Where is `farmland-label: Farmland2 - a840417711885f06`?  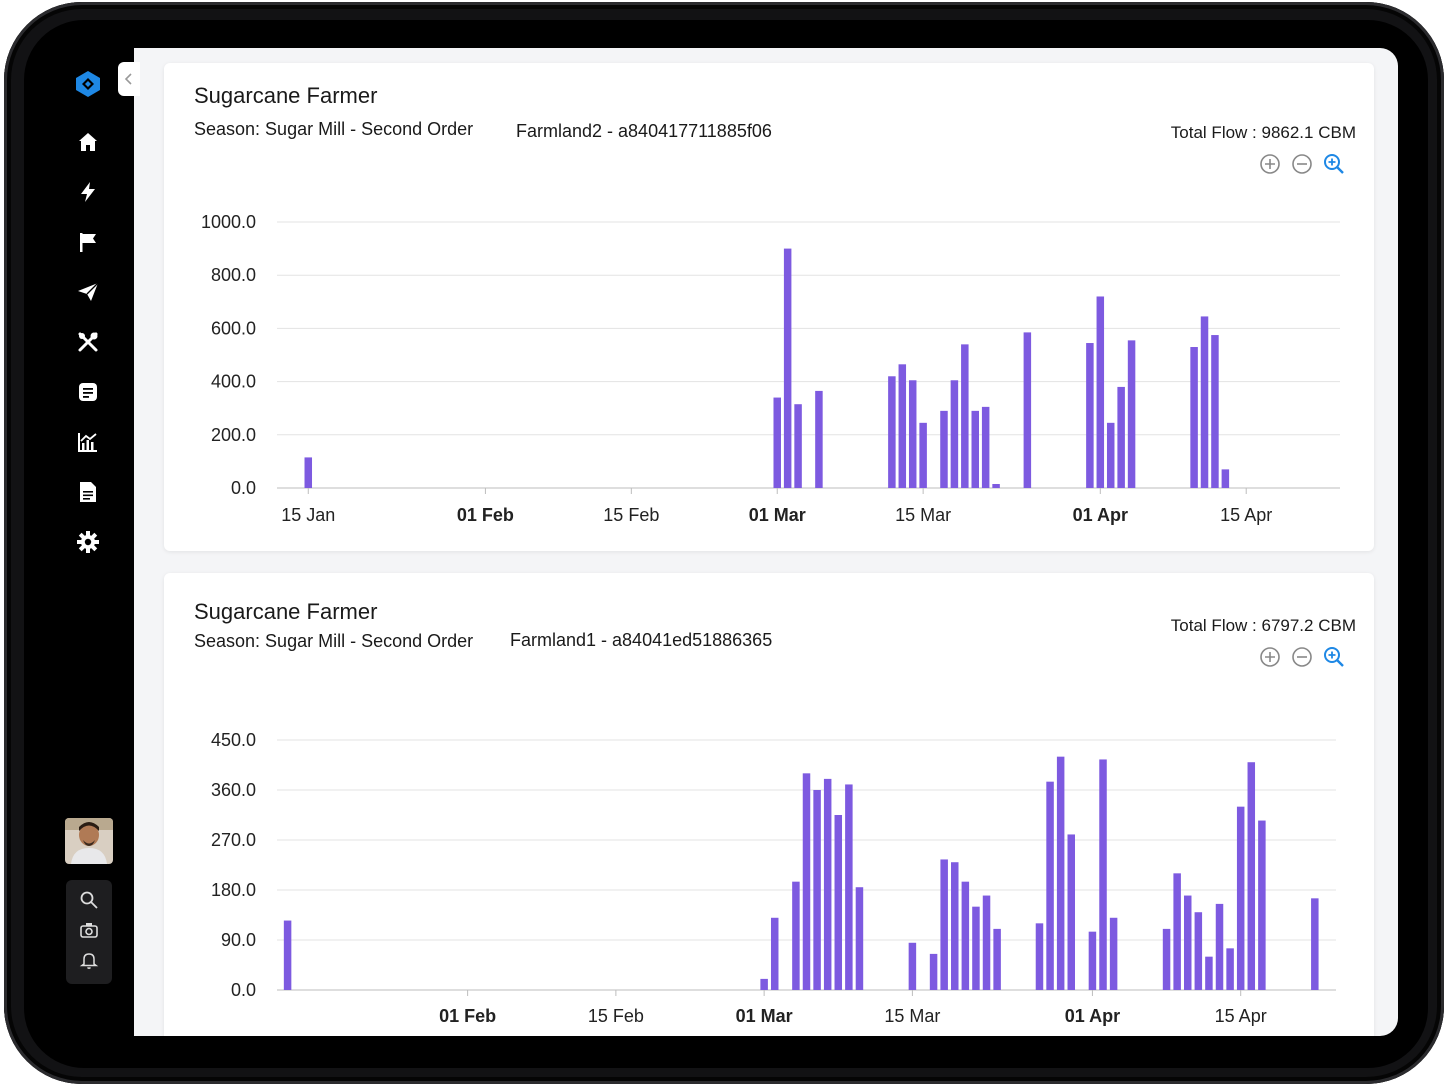 farmland-label: Farmland2 - a840417711885f06 is located at coordinates (644, 131).